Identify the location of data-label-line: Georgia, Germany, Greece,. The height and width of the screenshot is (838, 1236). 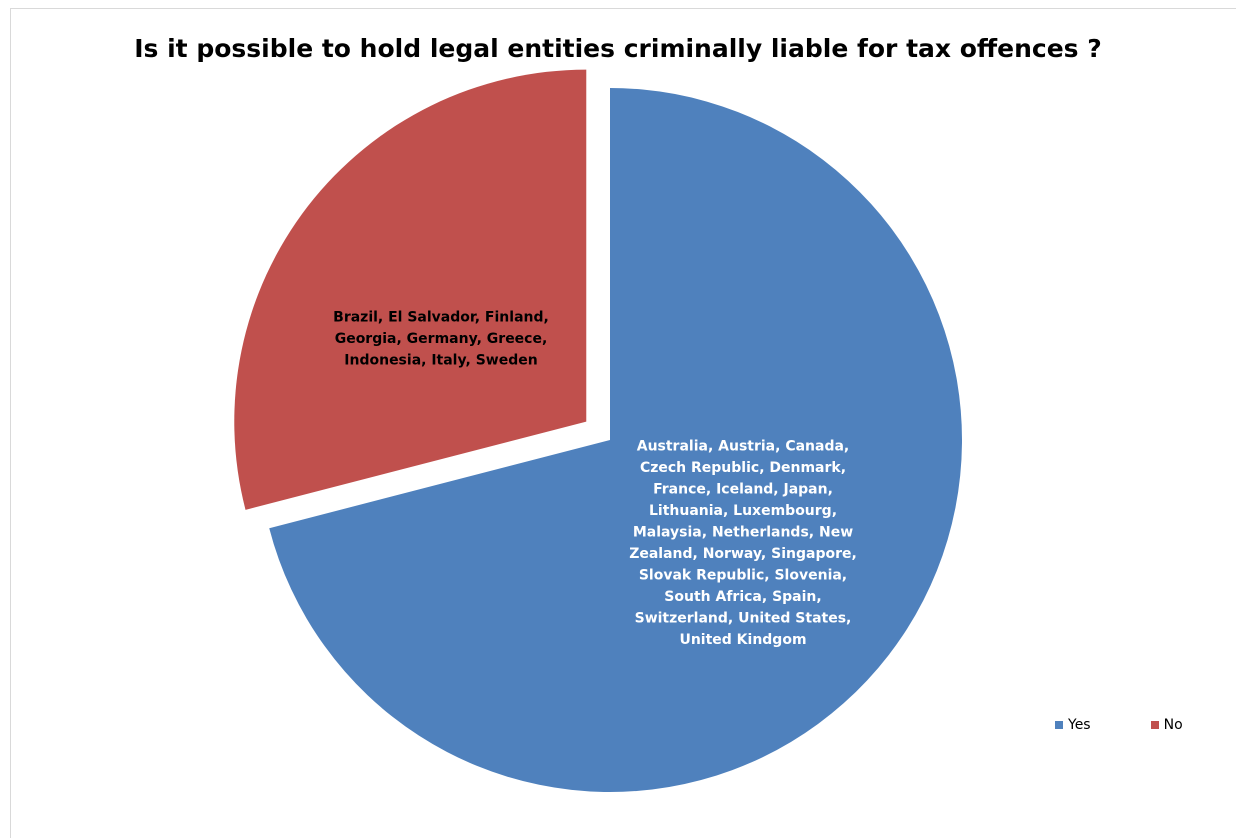
(441, 339).